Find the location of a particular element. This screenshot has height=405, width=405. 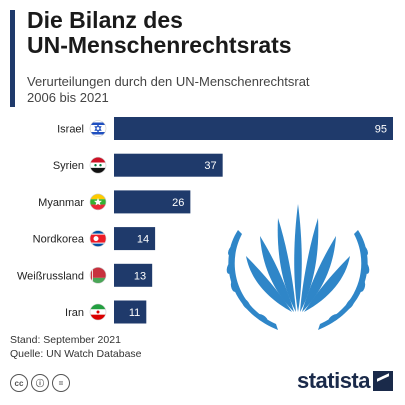

un-emblem-icon is located at coordinates (298, 267).